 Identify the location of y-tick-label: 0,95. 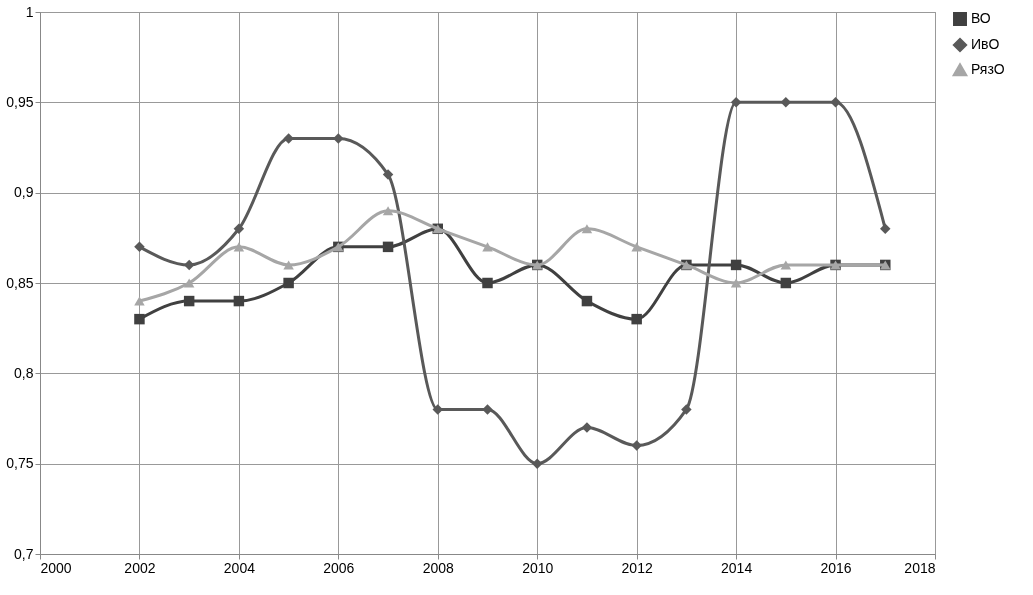
(20, 101).